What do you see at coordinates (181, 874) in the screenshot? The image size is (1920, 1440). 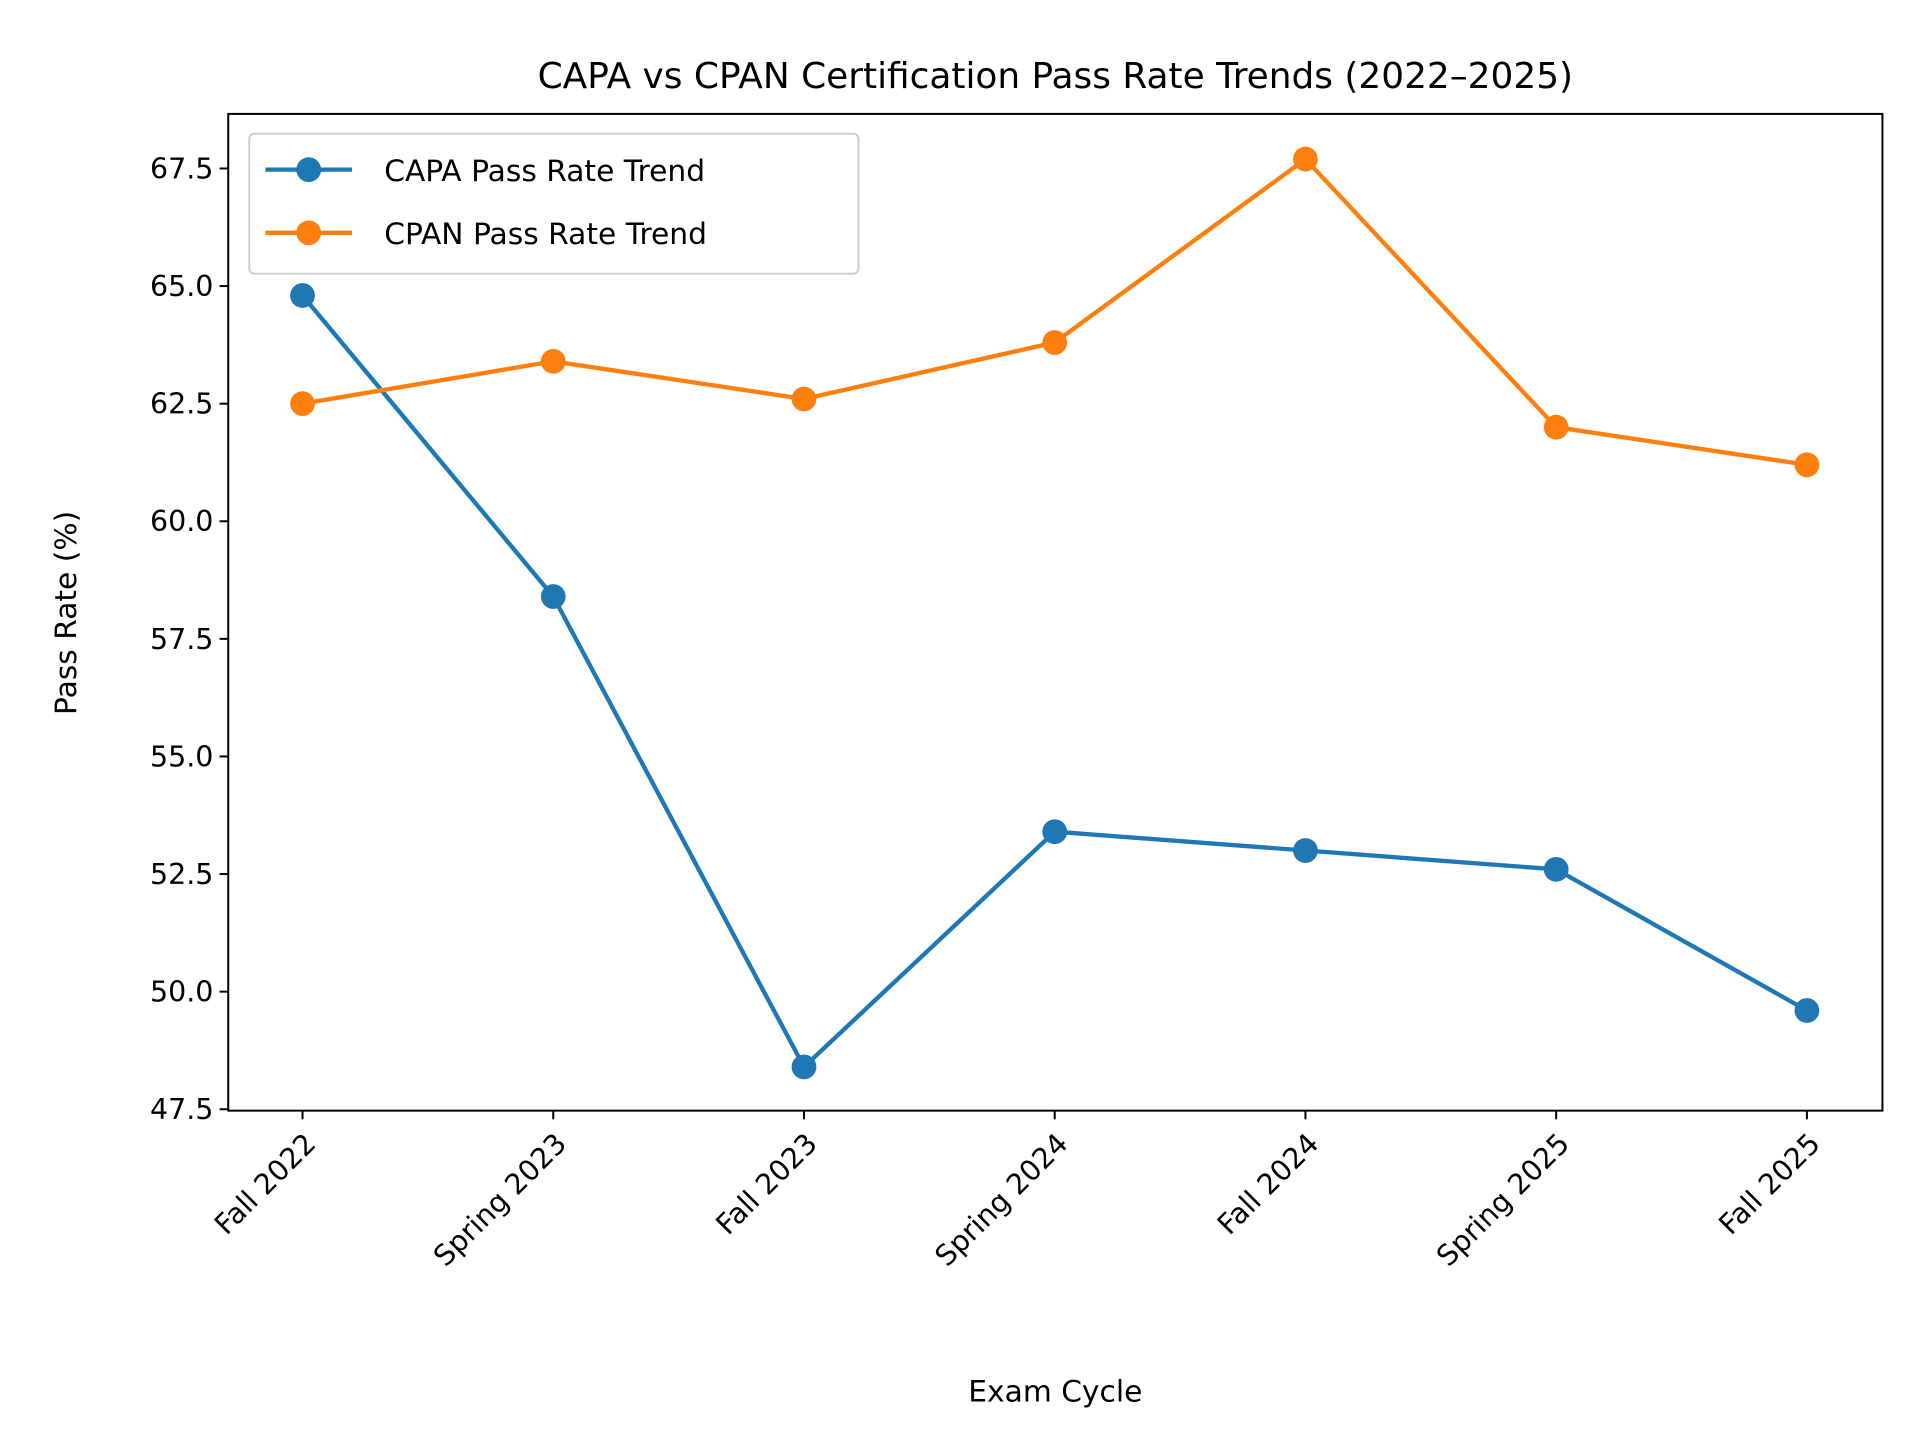 I see `y-tick-label: 52.5` at bounding box center [181, 874].